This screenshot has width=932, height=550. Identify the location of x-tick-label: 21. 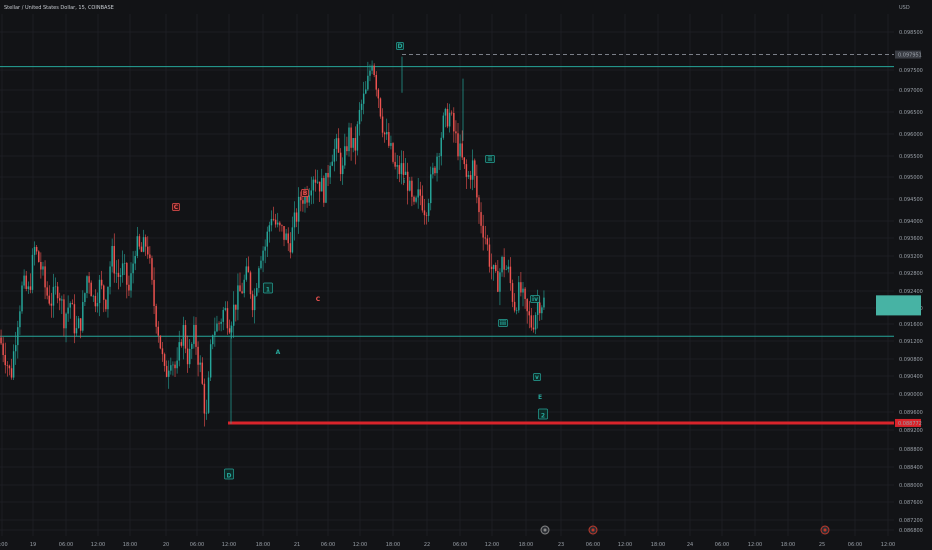
(297, 545).